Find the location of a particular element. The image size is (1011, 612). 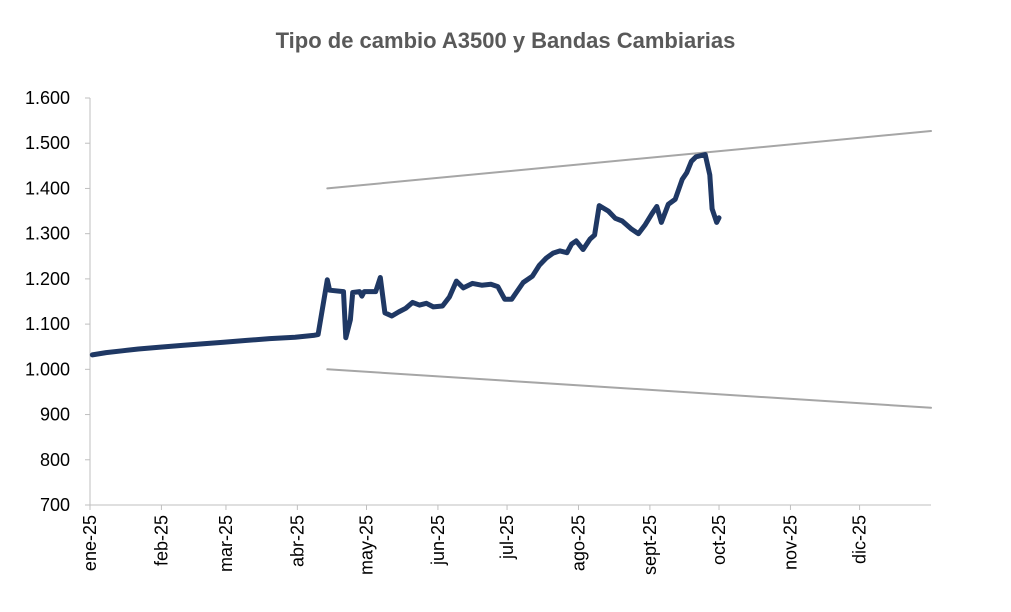

y-tick-label: 1.500 is located at coordinates (47, 143).